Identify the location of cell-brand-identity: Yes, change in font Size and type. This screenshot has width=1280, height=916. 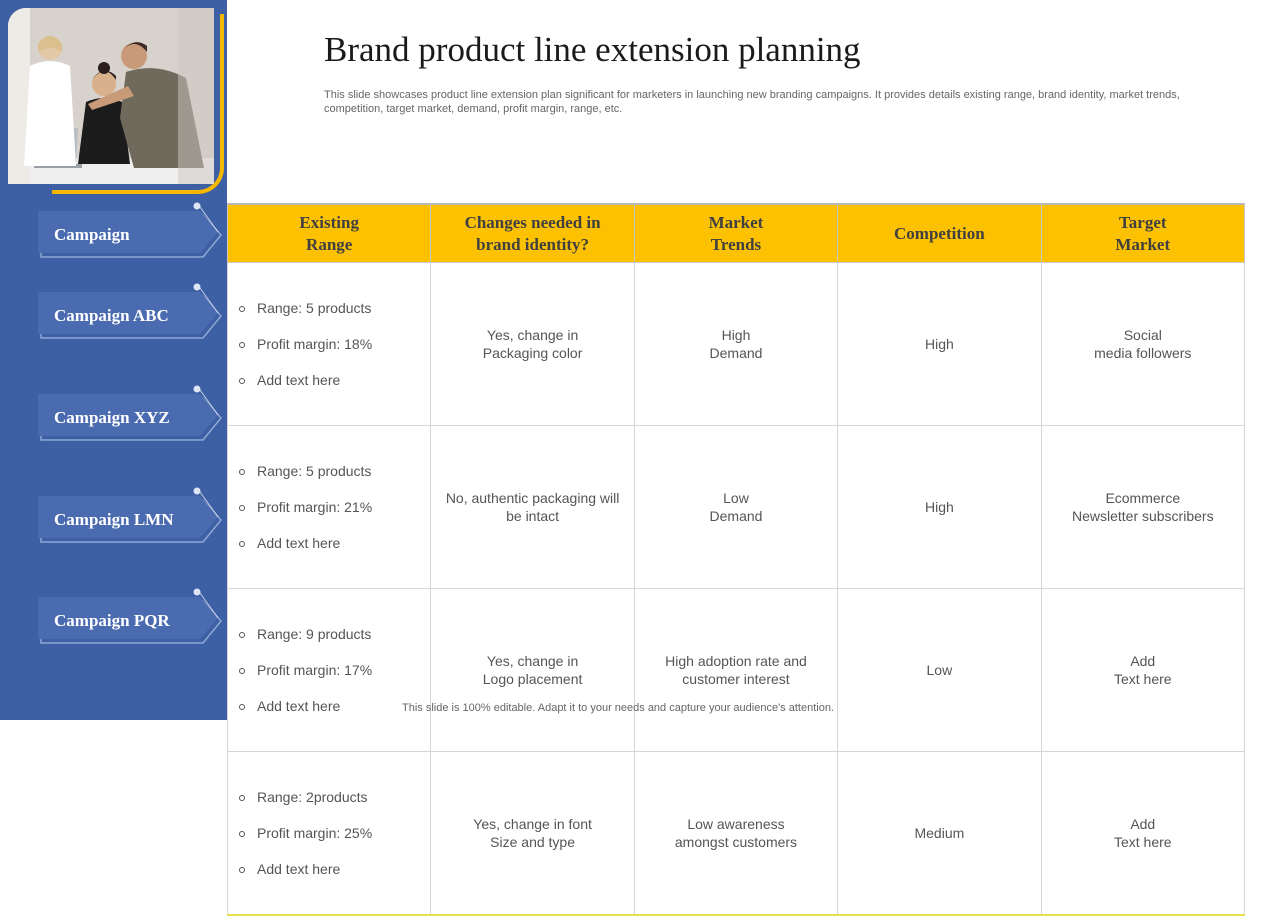
(532, 833).